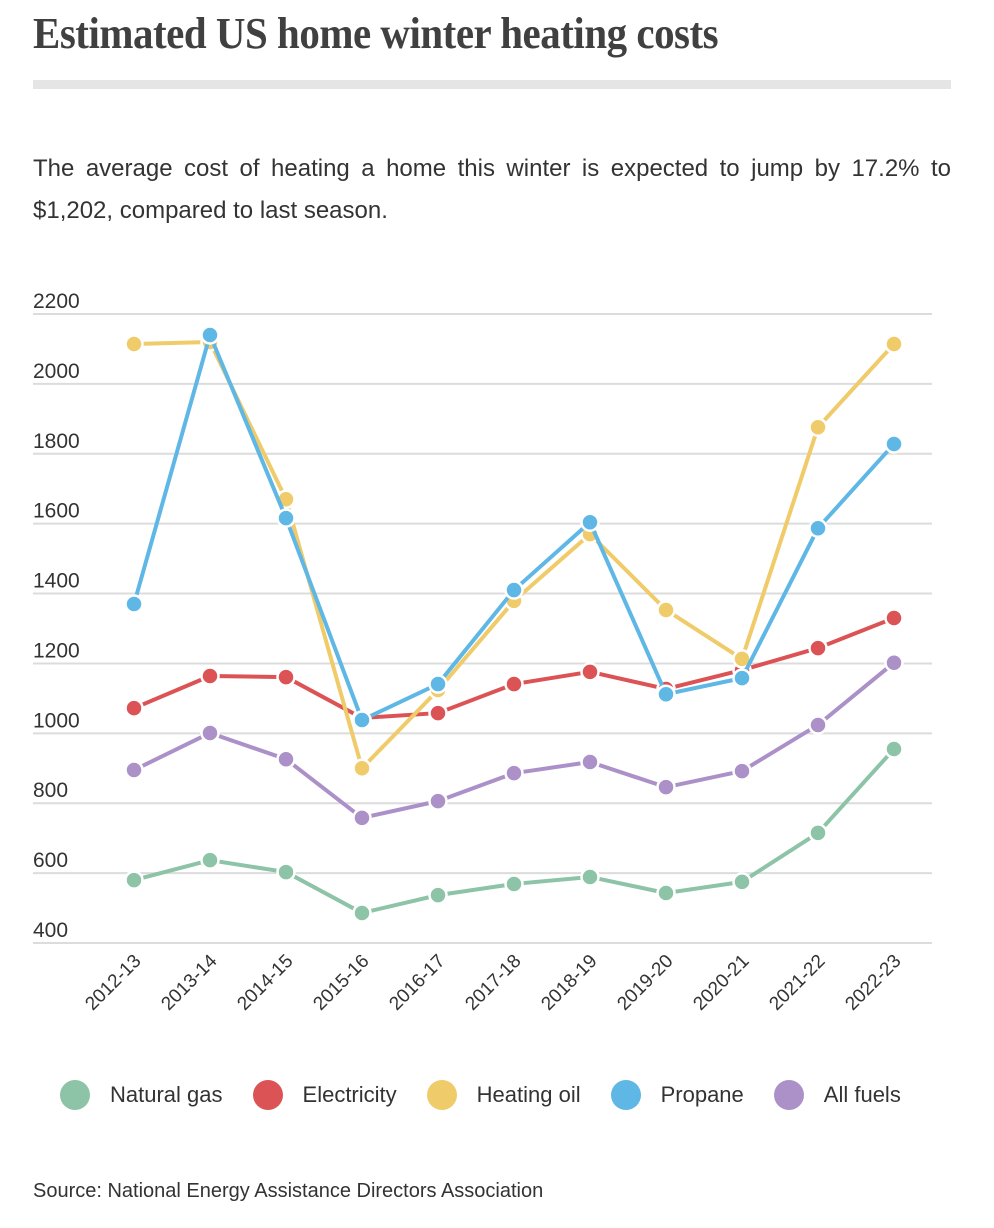 The height and width of the screenshot is (1228, 994). What do you see at coordinates (265, 983) in the screenshot?
I see `x-tick-label: 2014-15` at bounding box center [265, 983].